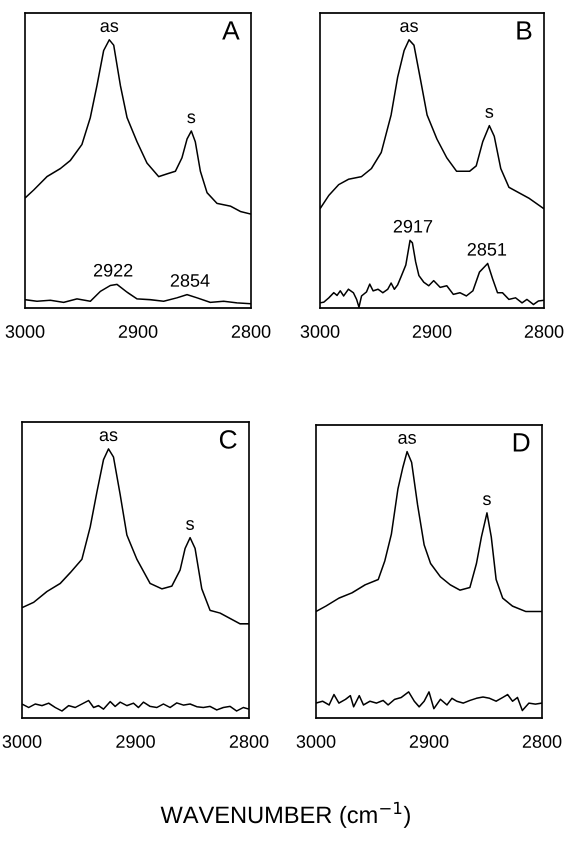 The image size is (572, 856). What do you see at coordinates (413, 226) in the screenshot?
I see `annotation: 2917` at bounding box center [413, 226].